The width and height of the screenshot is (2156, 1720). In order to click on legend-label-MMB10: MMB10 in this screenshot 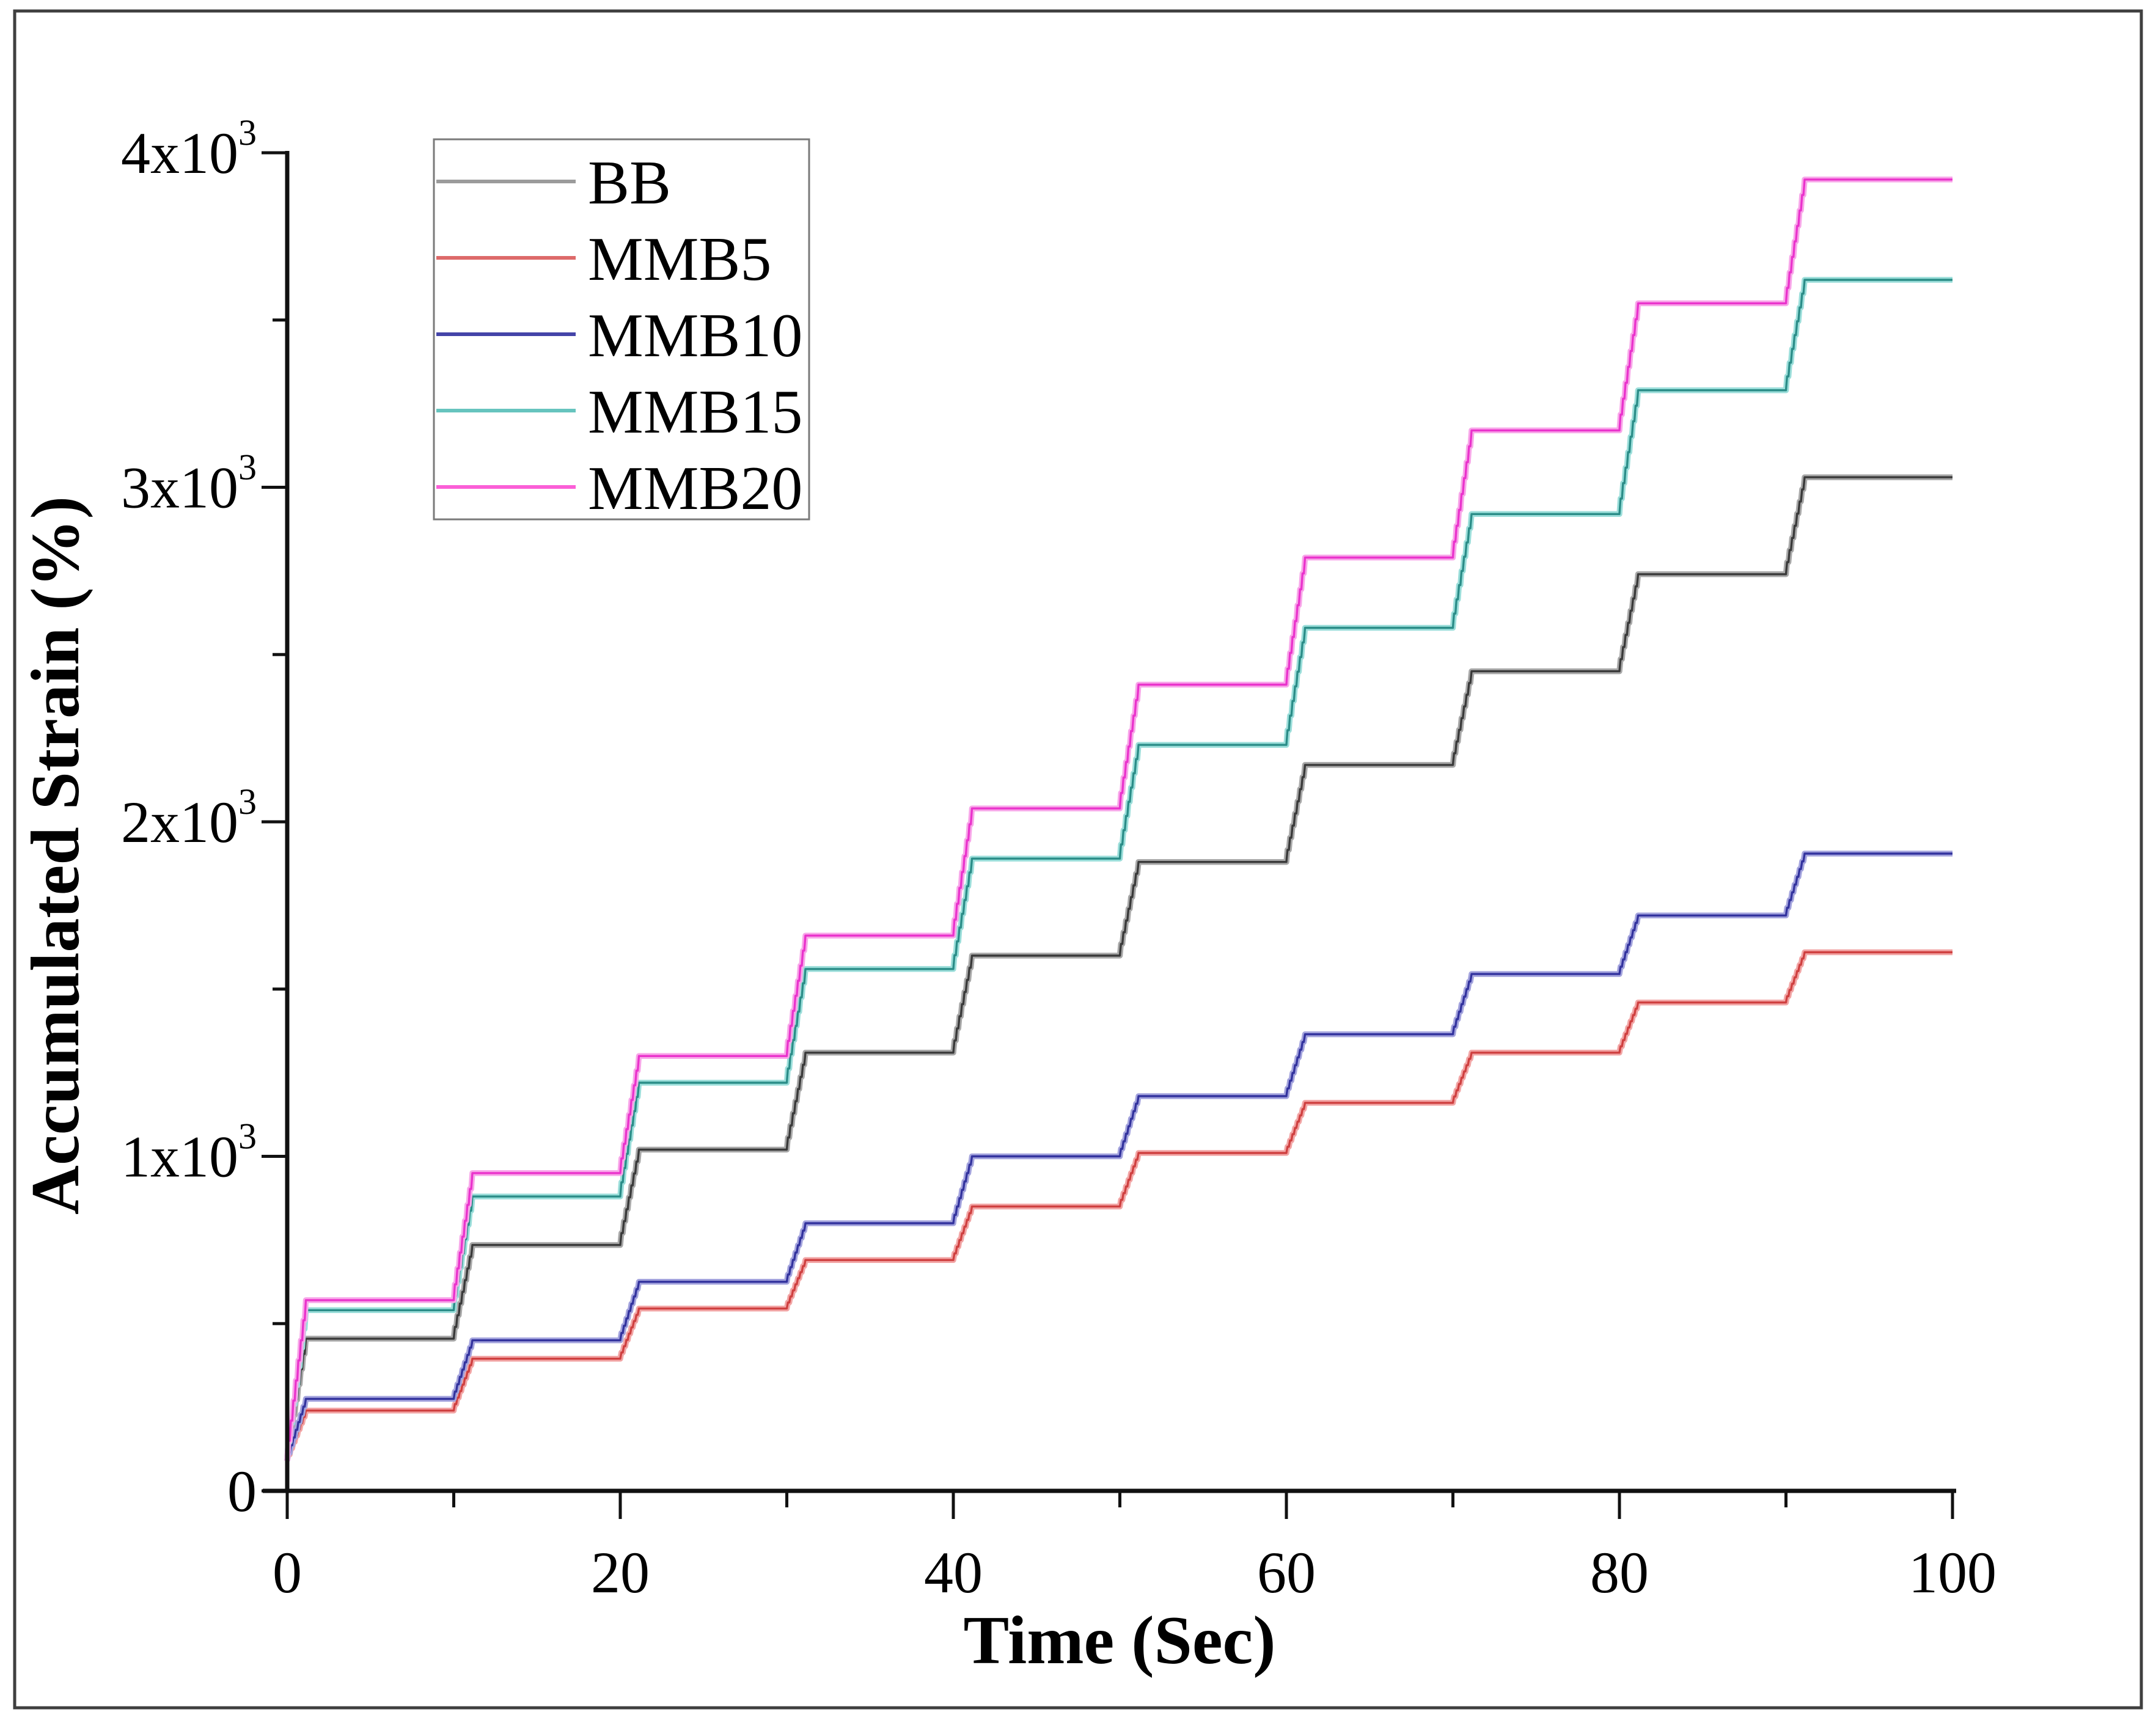, I will do `click(695, 335)`.